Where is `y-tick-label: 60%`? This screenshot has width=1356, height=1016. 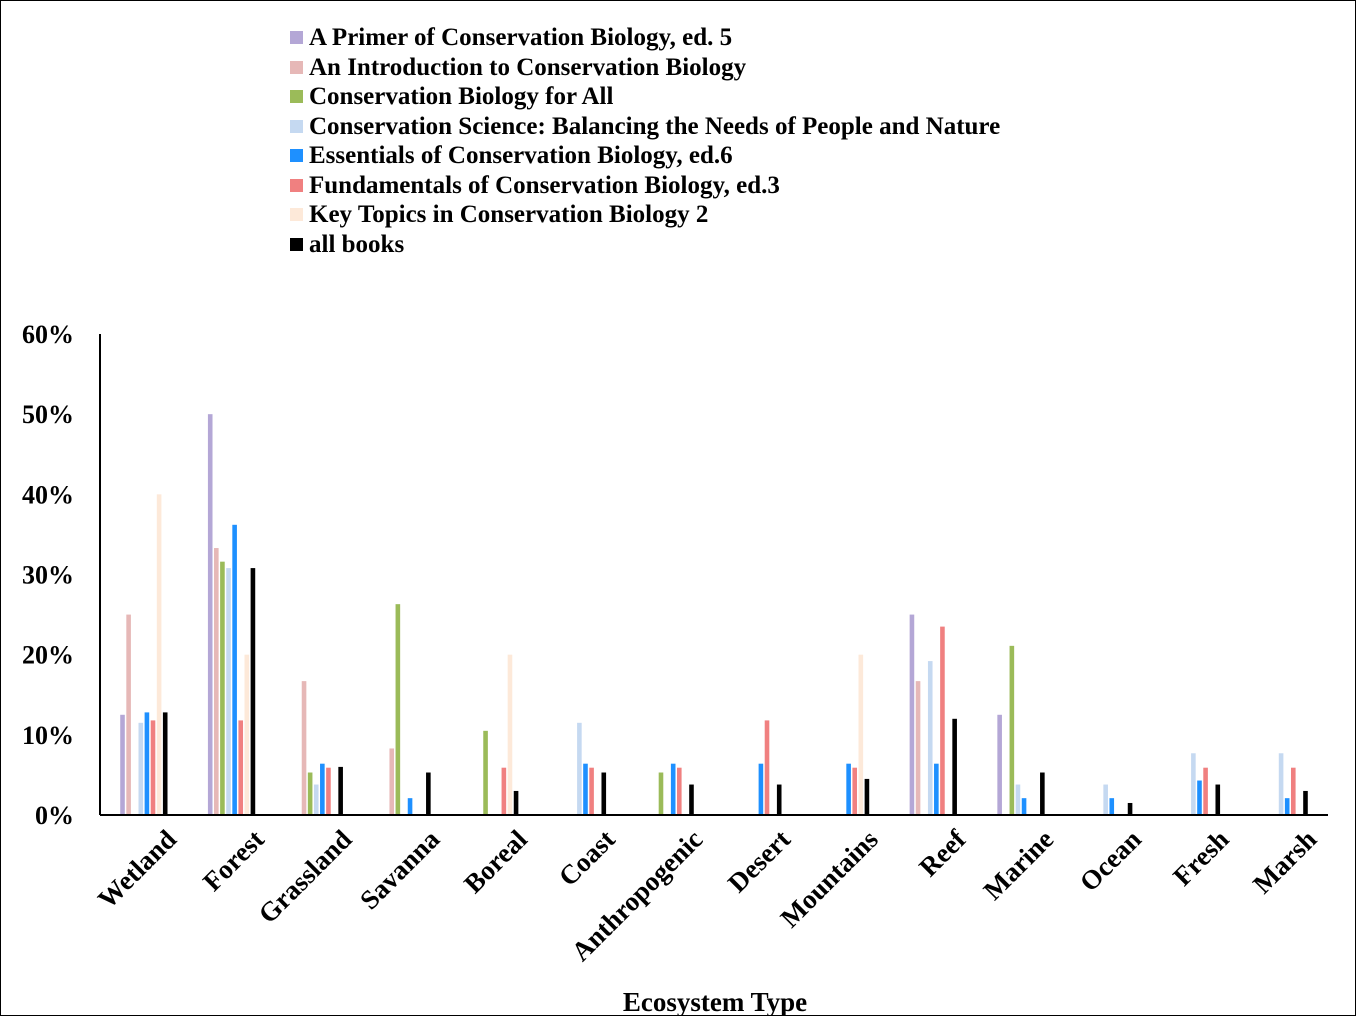
y-tick-label: 60% is located at coordinates (48, 334).